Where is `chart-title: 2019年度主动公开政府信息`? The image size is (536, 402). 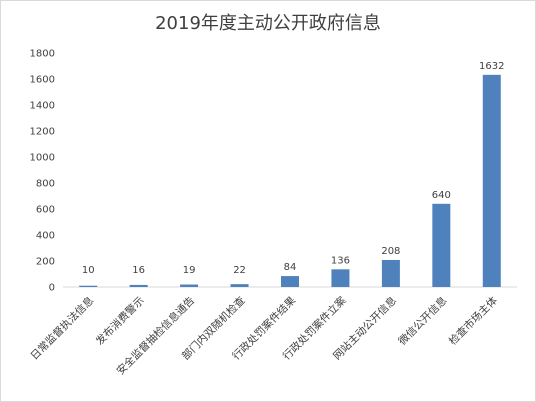 chart-title: 2019年度主动公开政府信息 is located at coordinates (268, 23).